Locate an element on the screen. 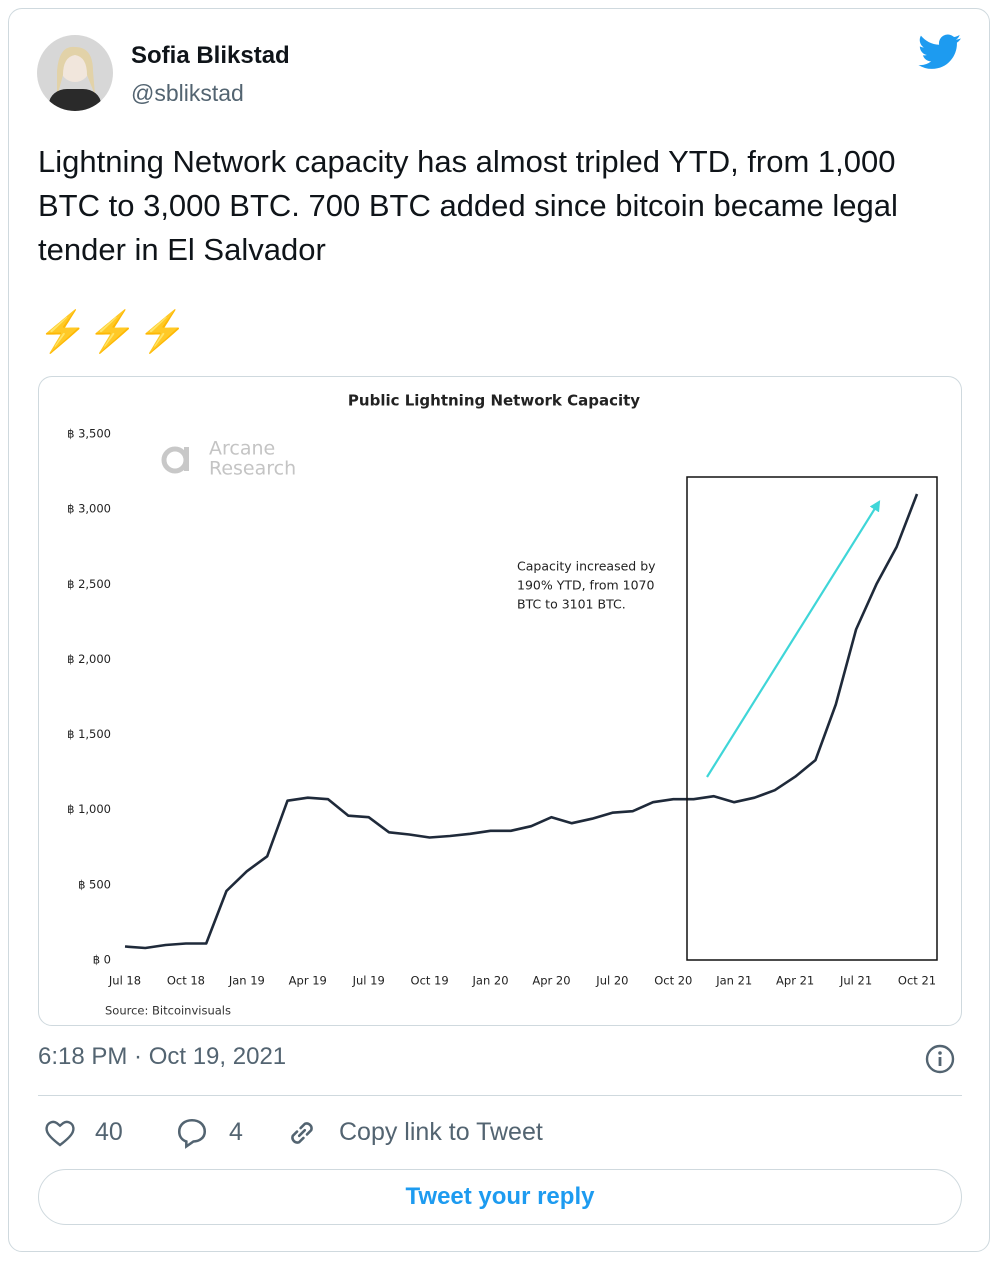 The height and width of the screenshot is (1262, 1000). y-tick-label: ฿ 0 is located at coordinates (102, 960).